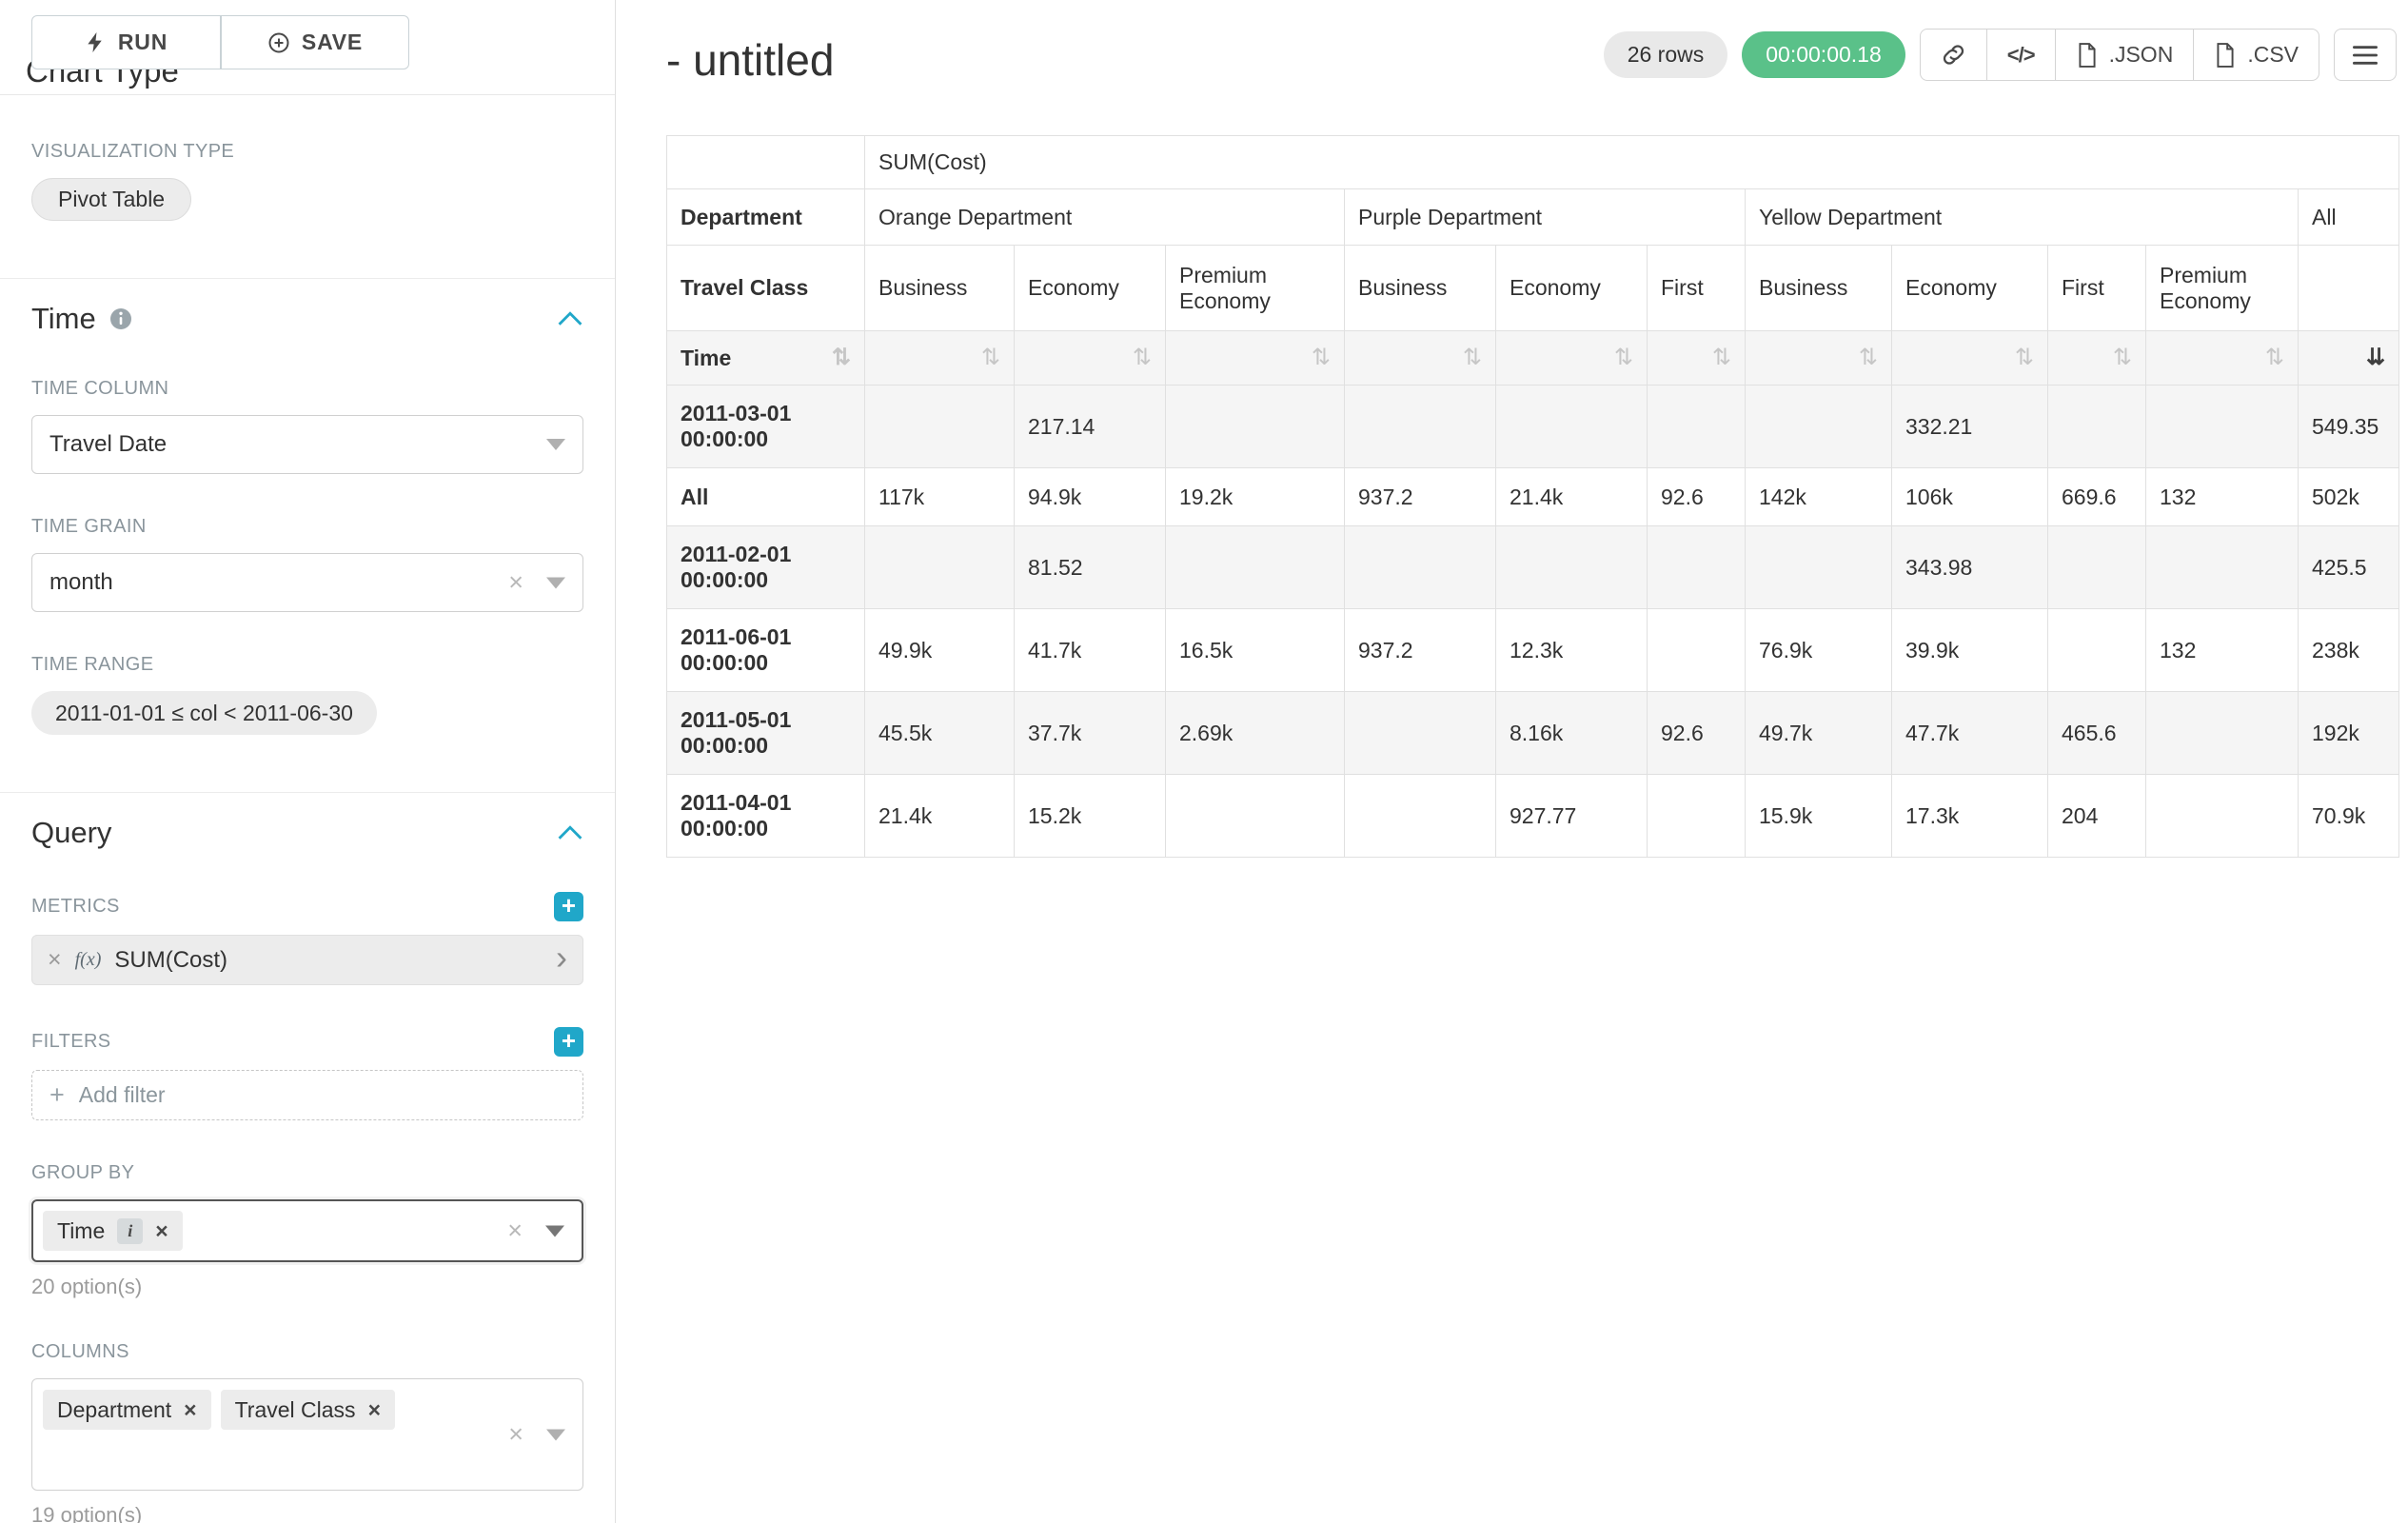  Describe the element at coordinates (307, 445) in the screenshot. I see `time-column-select: Travel Date` at that location.